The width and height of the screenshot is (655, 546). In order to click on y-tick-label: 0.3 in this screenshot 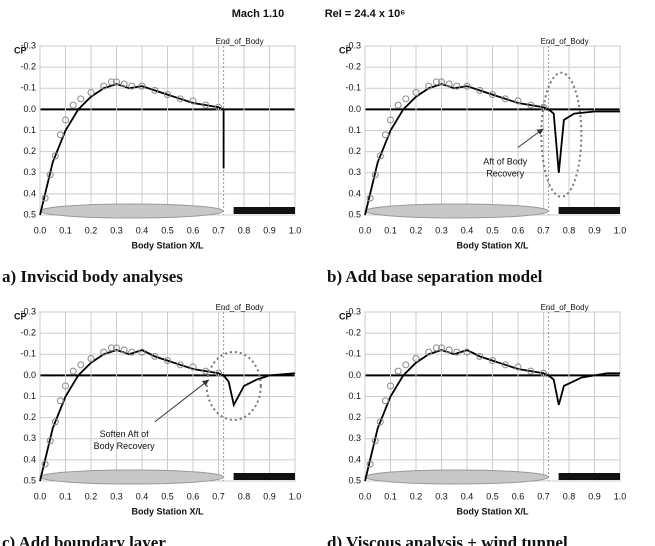, I will do `click(354, 438)`.